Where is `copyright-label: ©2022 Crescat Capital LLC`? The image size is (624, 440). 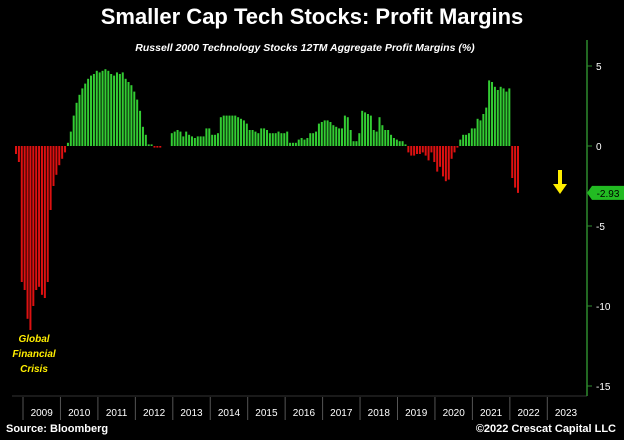
copyright-label: ©2022 Crescat Capital LLC is located at coordinates (545, 429).